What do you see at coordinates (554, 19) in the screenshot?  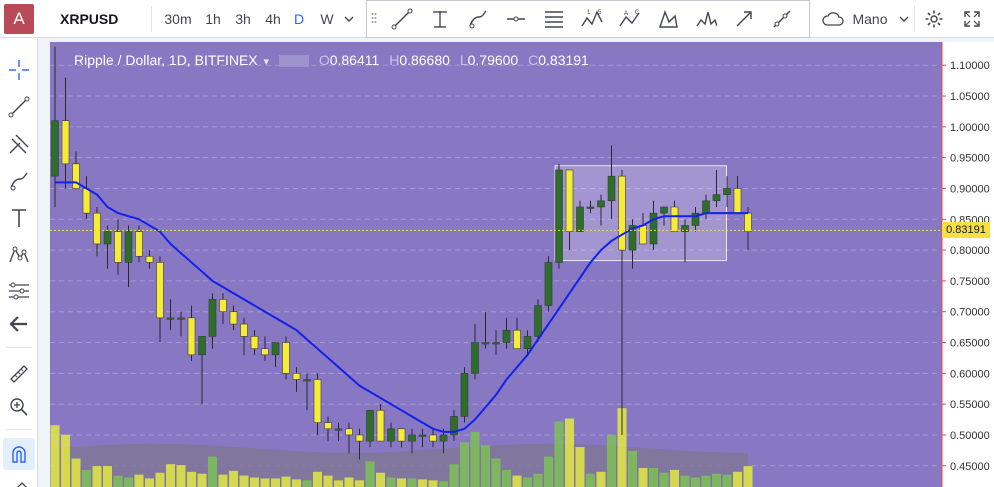 I see `fib-retracement-icon` at bounding box center [554, 19].